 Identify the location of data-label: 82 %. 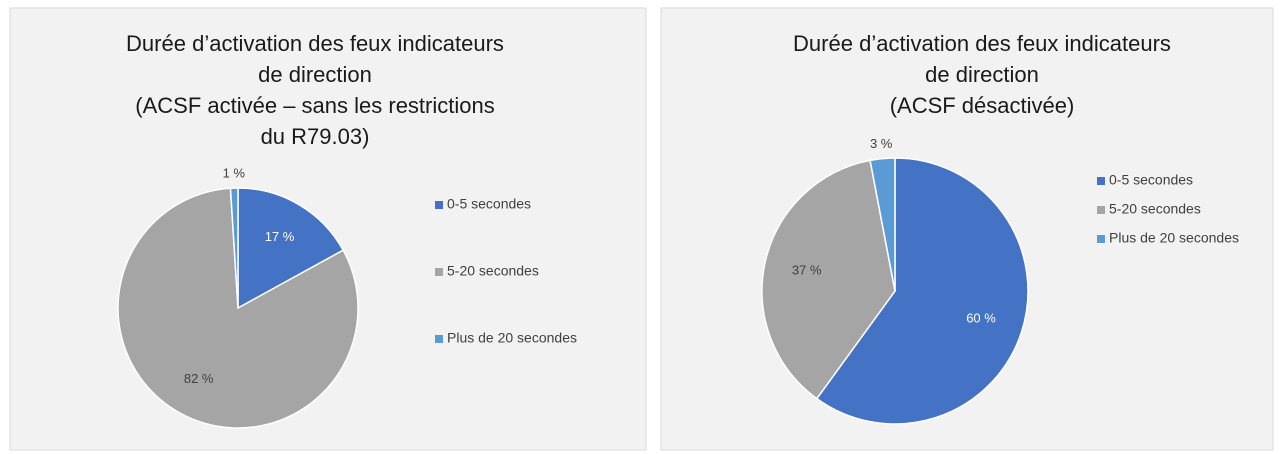
(199, 378).